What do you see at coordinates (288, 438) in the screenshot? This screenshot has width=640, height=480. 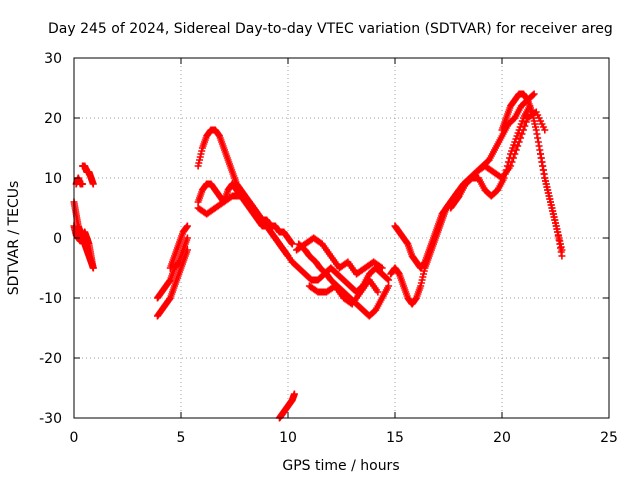 I see `x-tick-label: 10` at bounding box center [288, 438].